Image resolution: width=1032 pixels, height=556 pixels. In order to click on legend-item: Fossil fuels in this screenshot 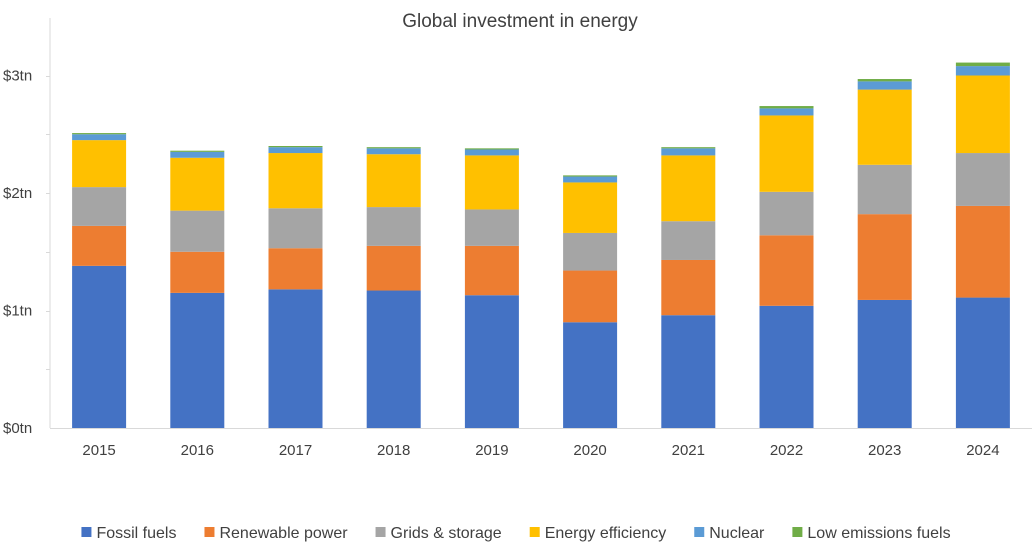, I will do `click(128, 533)`.